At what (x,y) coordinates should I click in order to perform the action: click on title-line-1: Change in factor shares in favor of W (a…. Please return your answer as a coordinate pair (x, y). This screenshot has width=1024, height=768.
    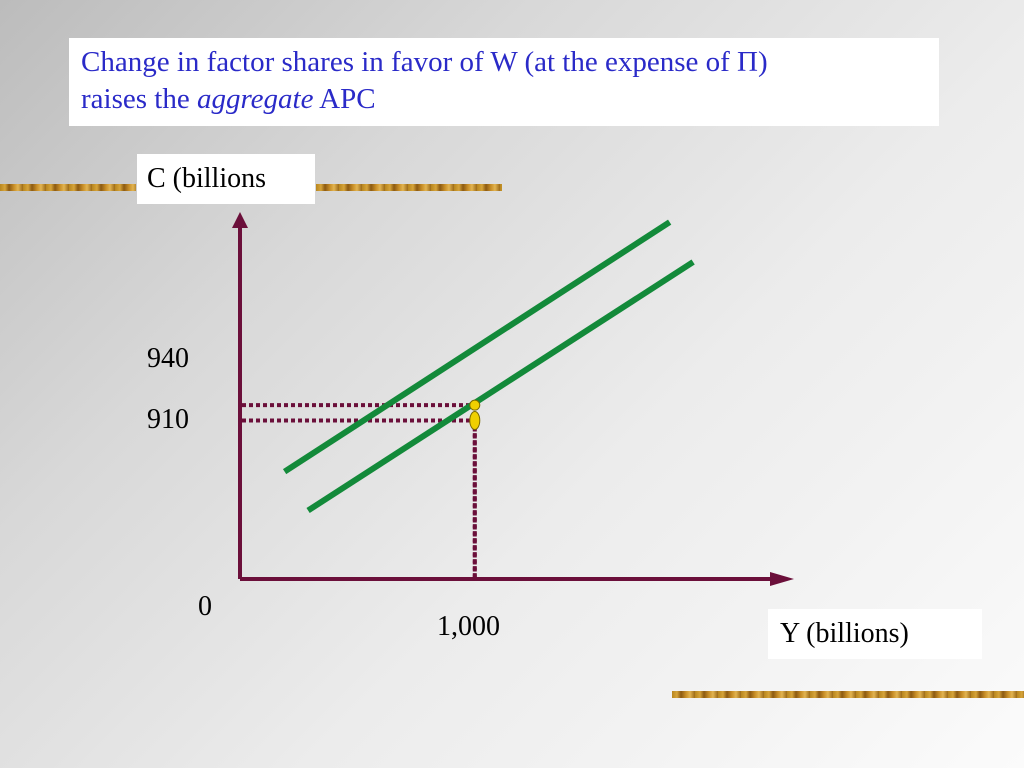
    Looking at the image, I should click on (424, 62).